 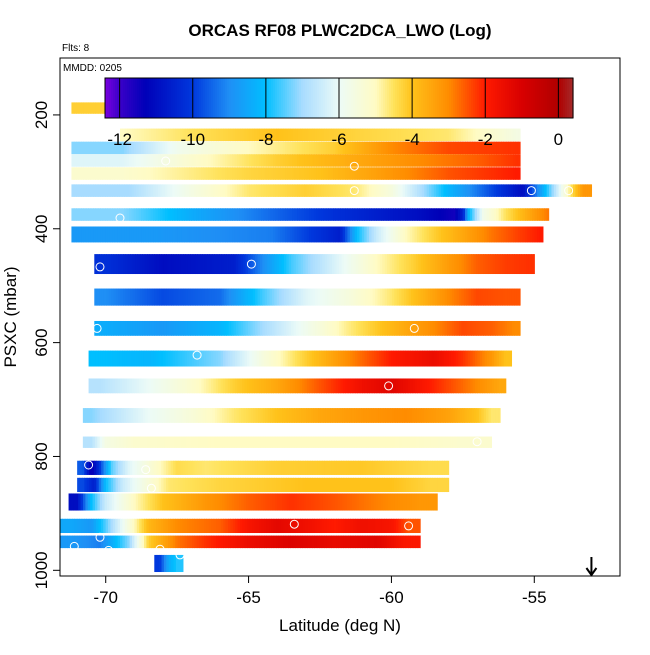 What do you see at coordinates (151, 488) in the screenshot?
I see `flight-marker` at bounding box center [151, 488].